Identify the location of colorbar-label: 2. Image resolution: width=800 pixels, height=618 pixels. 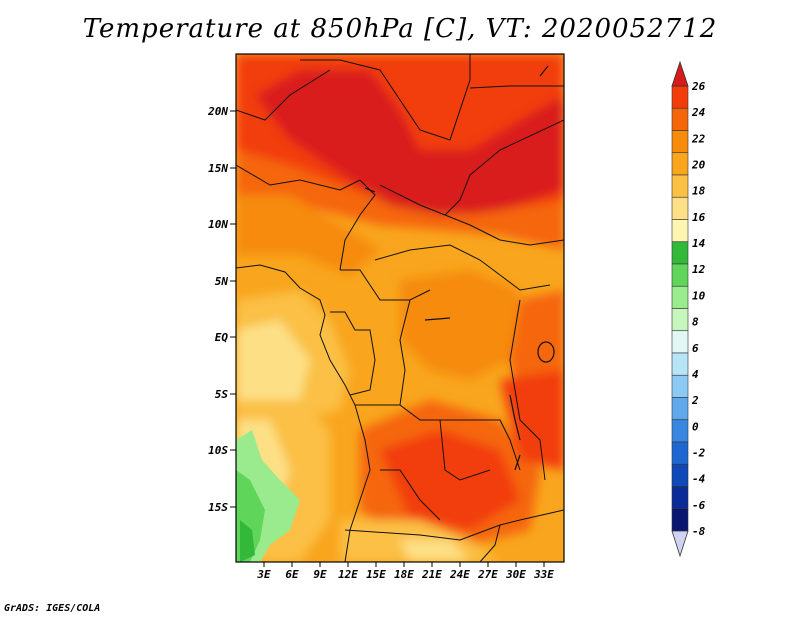
(695, 400).